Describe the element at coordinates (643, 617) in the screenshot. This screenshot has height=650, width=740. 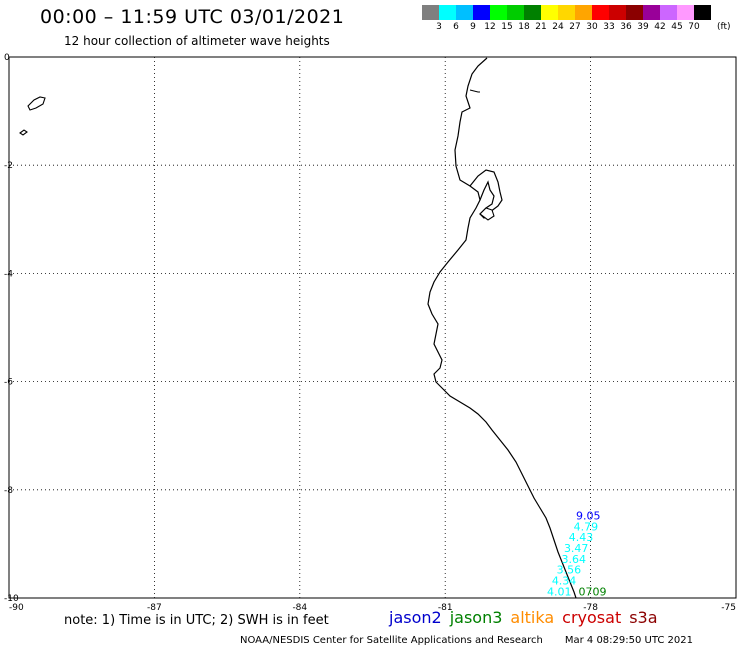
I see `satellite-s3a: s3a` at that location.